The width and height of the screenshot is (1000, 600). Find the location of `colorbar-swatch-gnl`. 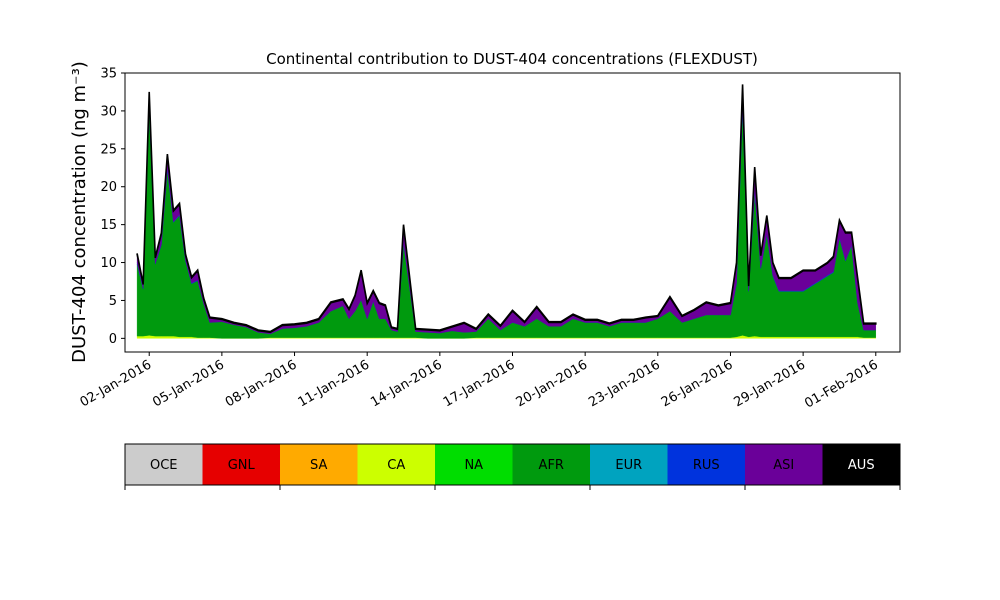

colorbar-swatch-gnl is located at coordinates (241, 464).